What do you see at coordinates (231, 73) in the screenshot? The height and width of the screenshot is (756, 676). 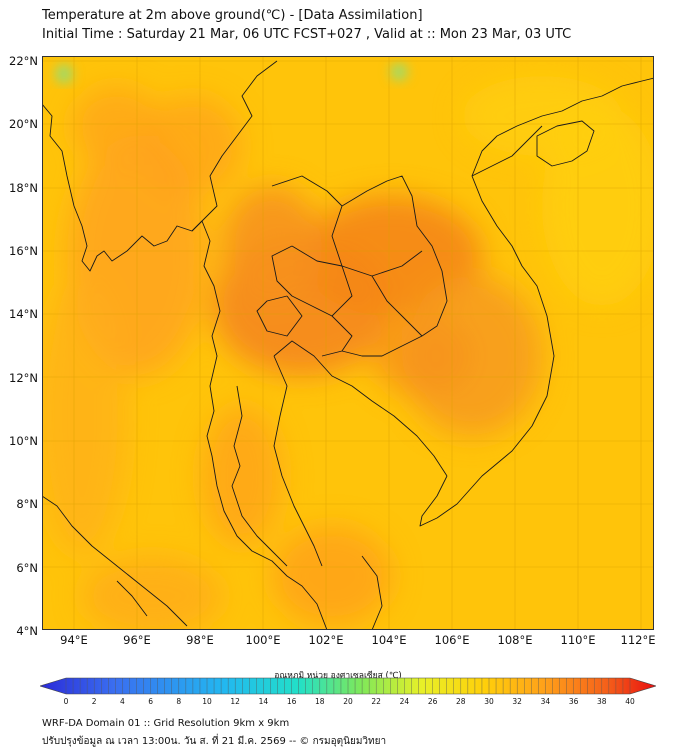 I see `cool-spots` at bounding box center [231, 73].